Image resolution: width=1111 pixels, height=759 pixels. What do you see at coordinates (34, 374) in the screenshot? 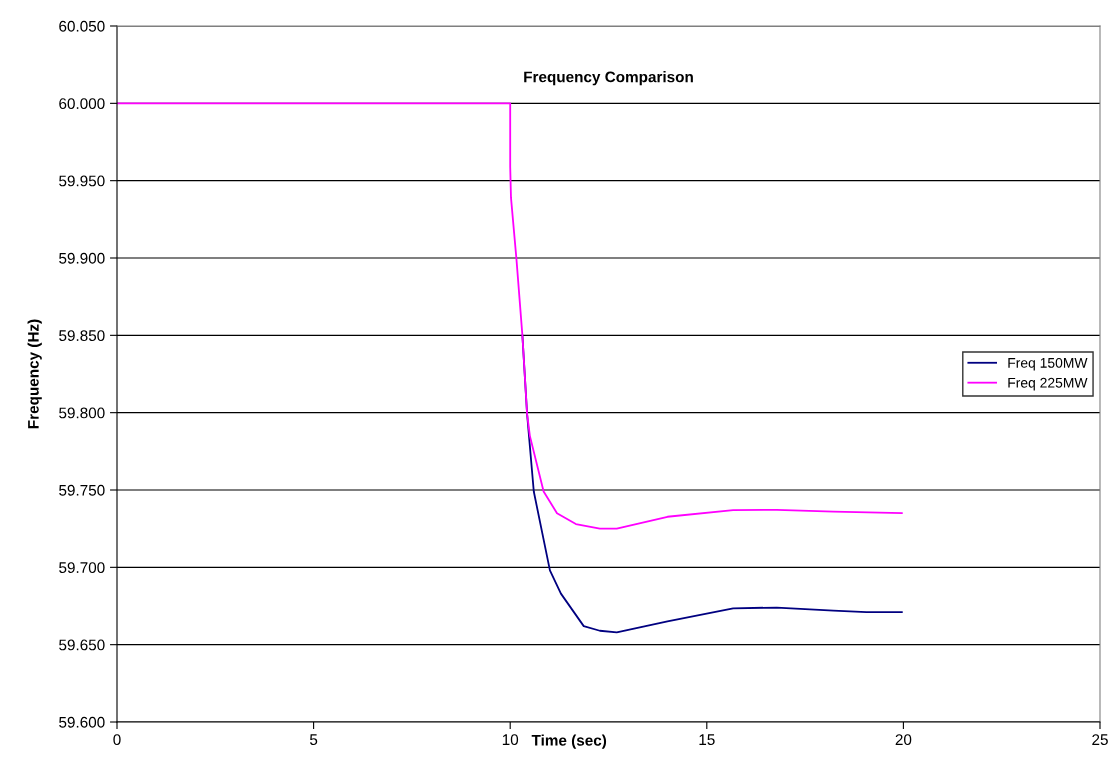
I see `y-axis-title: Frequency (Hz)` at bounding box center [34, 374].